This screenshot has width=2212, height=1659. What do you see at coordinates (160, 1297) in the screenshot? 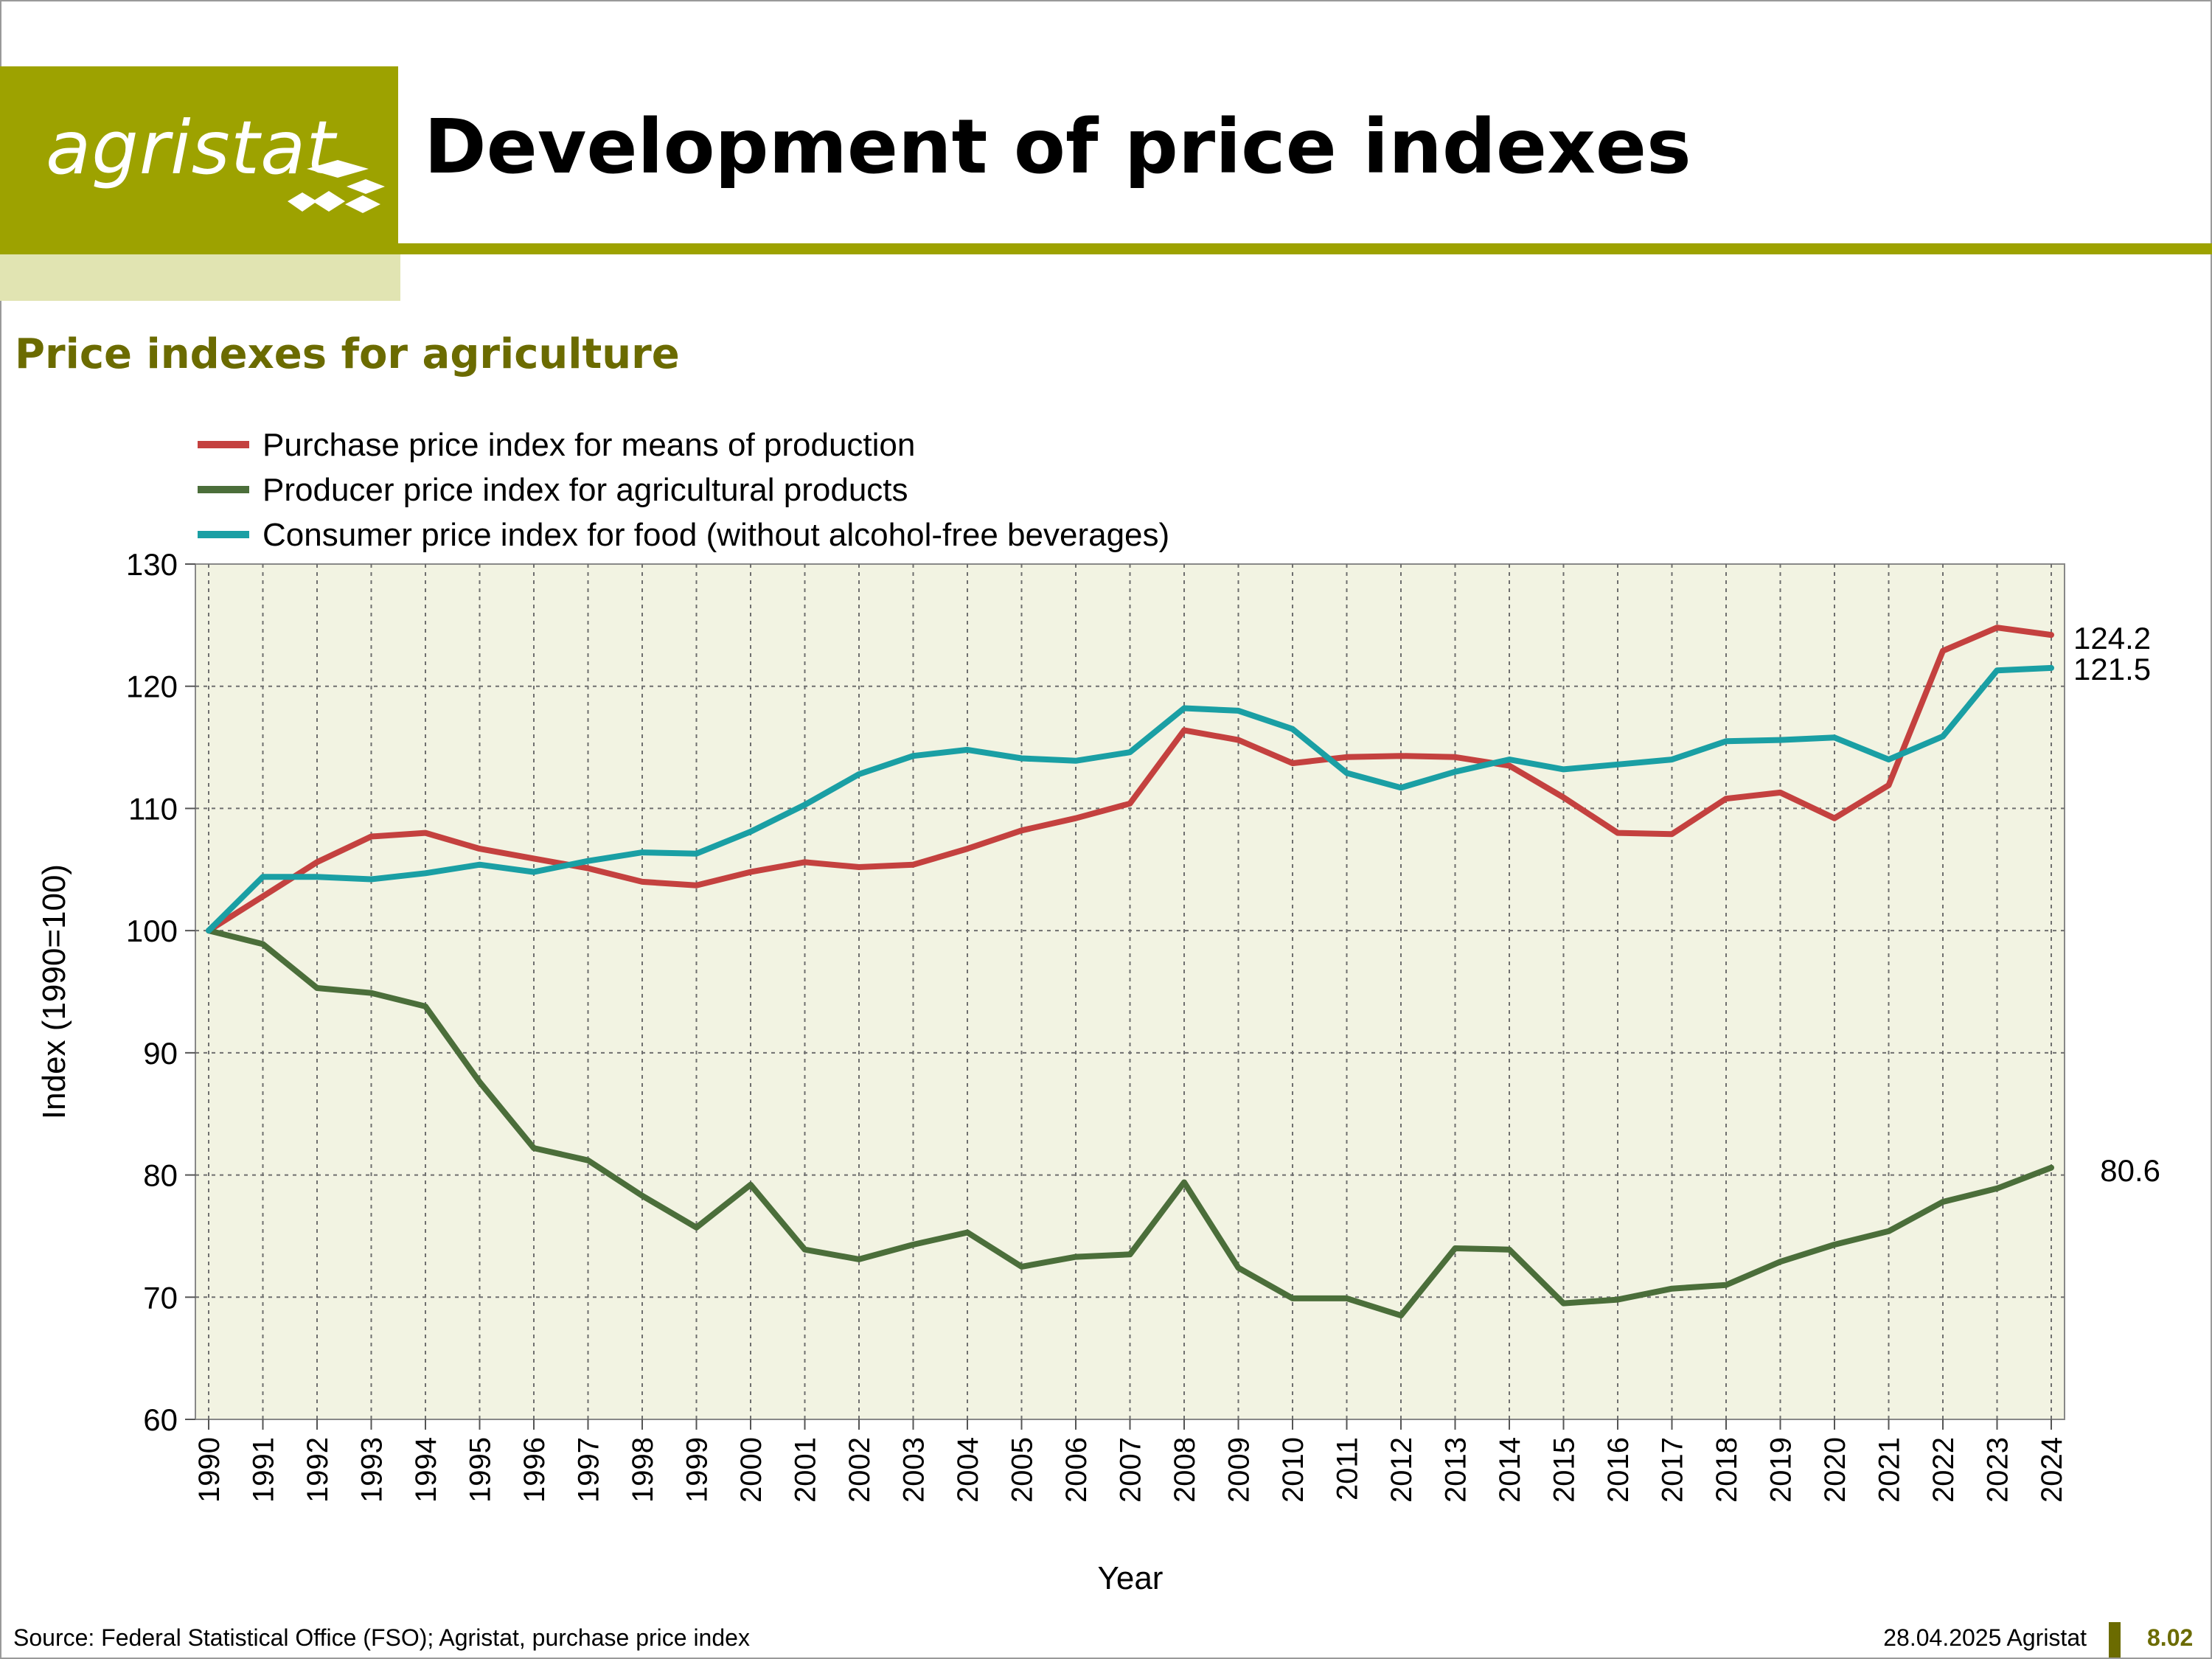
I see `y-tick-label: 70` at bounding box center [160, 1297].